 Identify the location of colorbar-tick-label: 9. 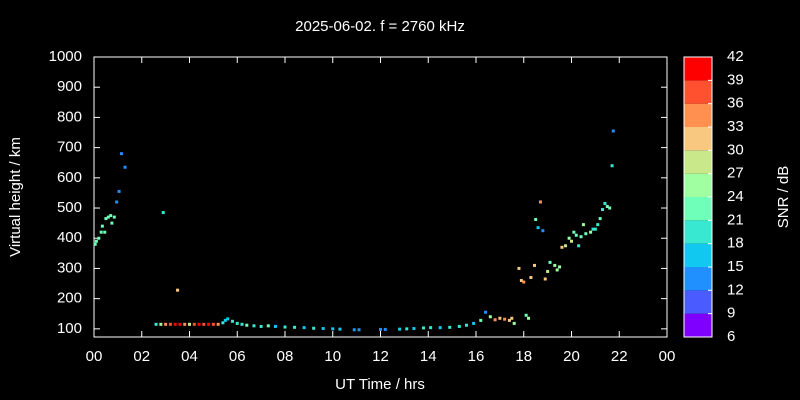
(731, 313).